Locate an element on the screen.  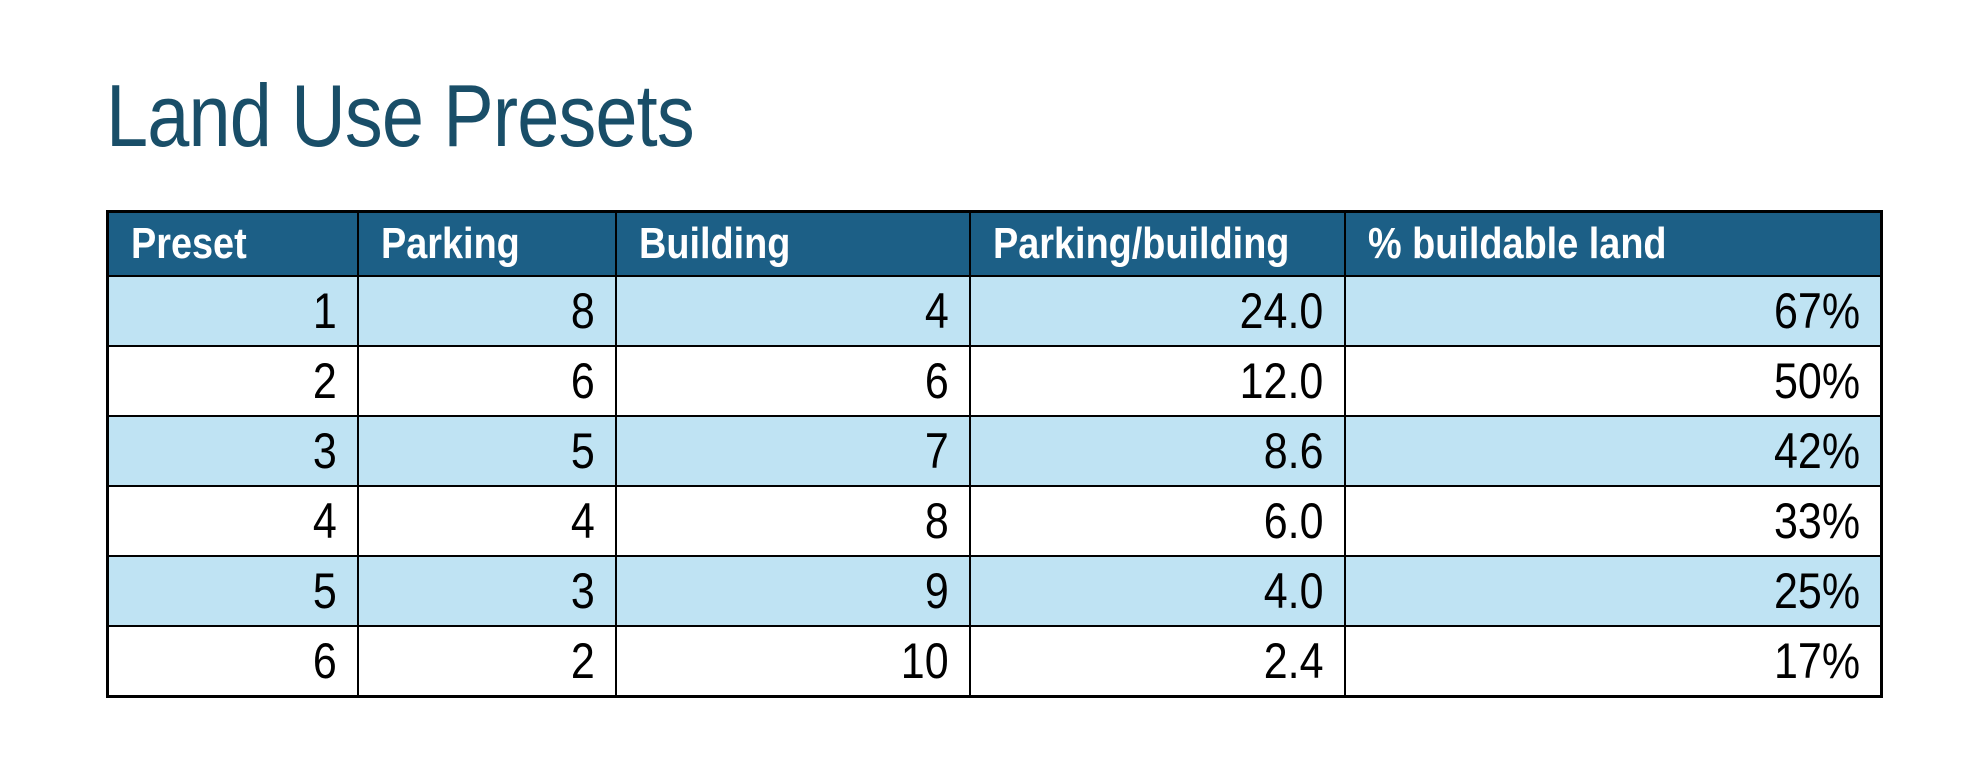
col-header-preset: Preset is located at coordinates (232, 243).